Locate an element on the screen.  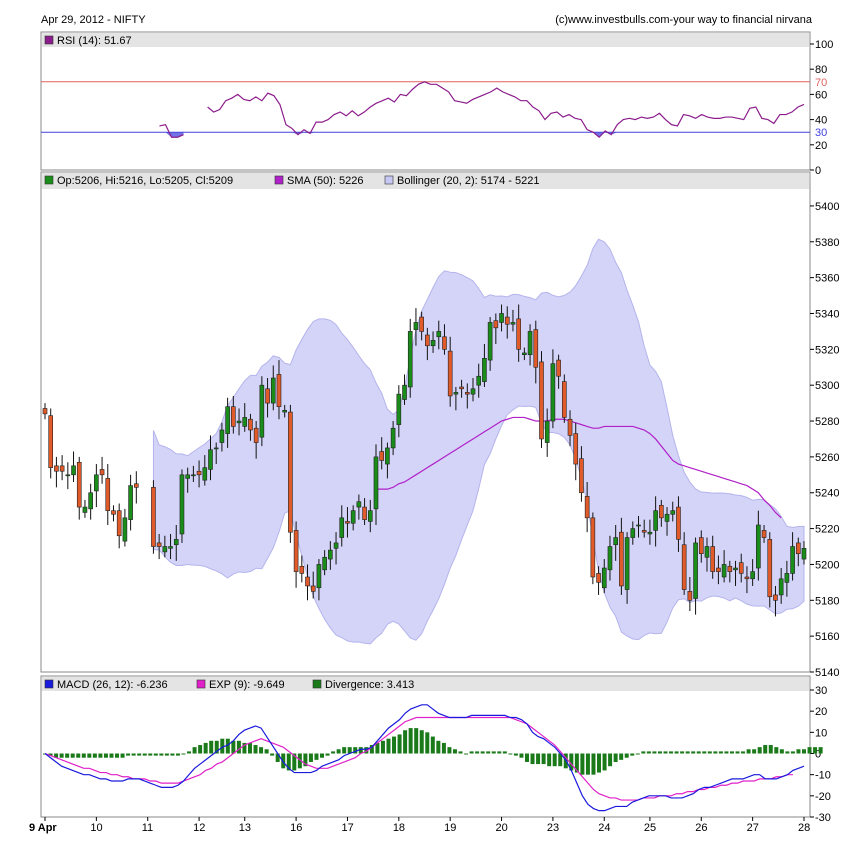
rsi-ytick-label-1: 20 is located at coordinates (821, 146).